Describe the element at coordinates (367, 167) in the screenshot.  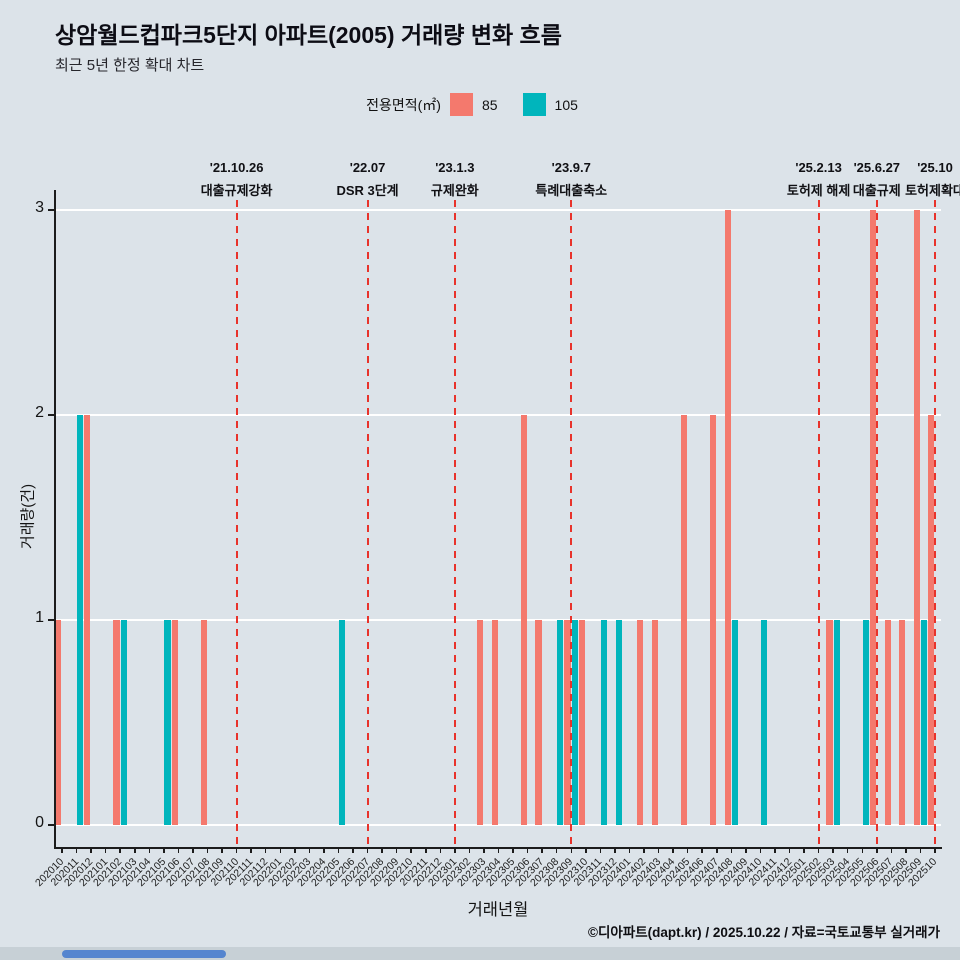
I see `annotation-date-202207: '22.07` at that location.